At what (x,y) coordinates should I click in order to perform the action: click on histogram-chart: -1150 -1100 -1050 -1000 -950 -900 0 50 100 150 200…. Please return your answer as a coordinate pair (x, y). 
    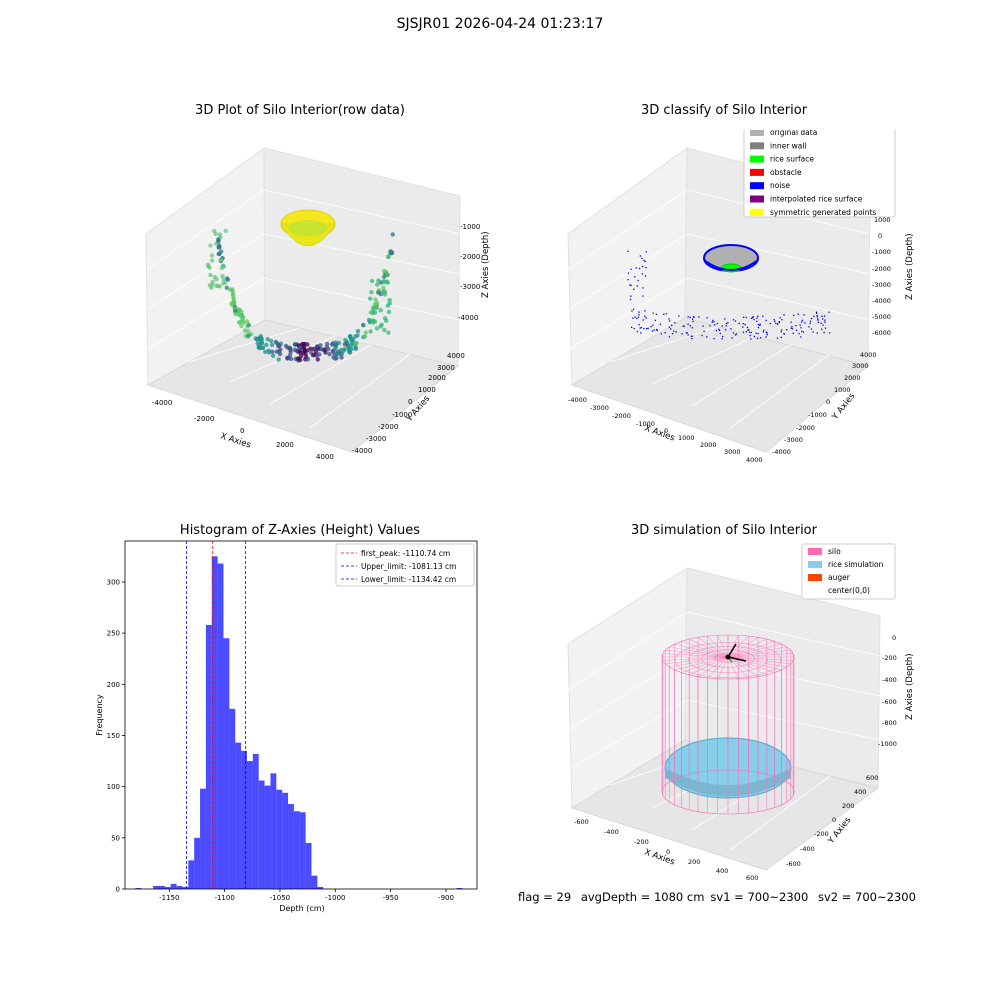
    Looking at the image, I should click on (286, 726).